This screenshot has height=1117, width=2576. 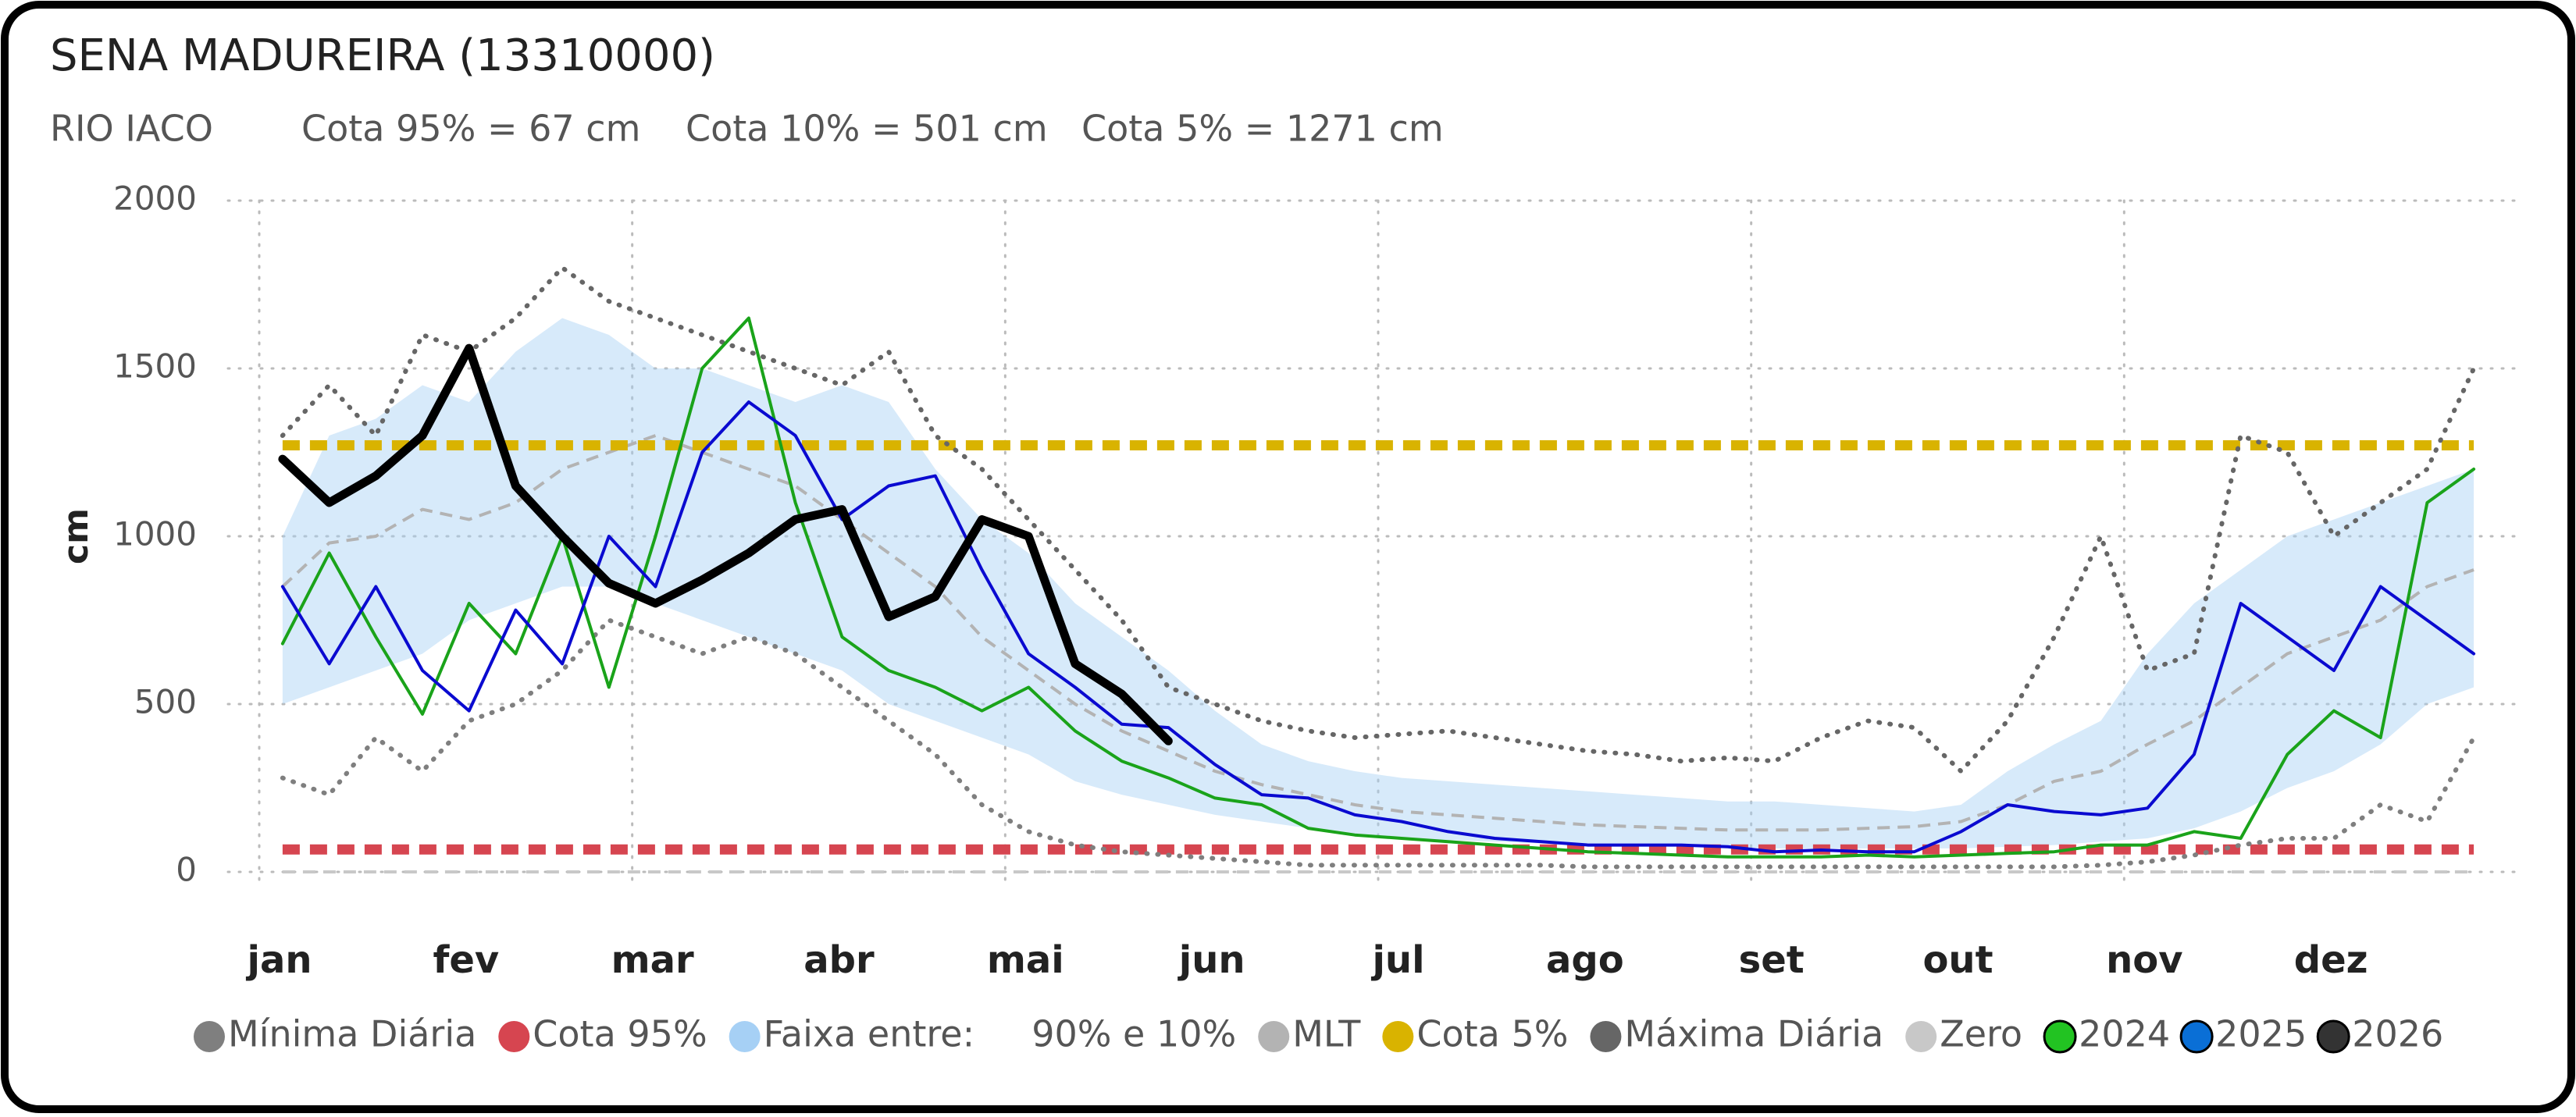 I want to click on legend-label: Faixa entre: 90% e 10%, so click(x=1000, y=1034).